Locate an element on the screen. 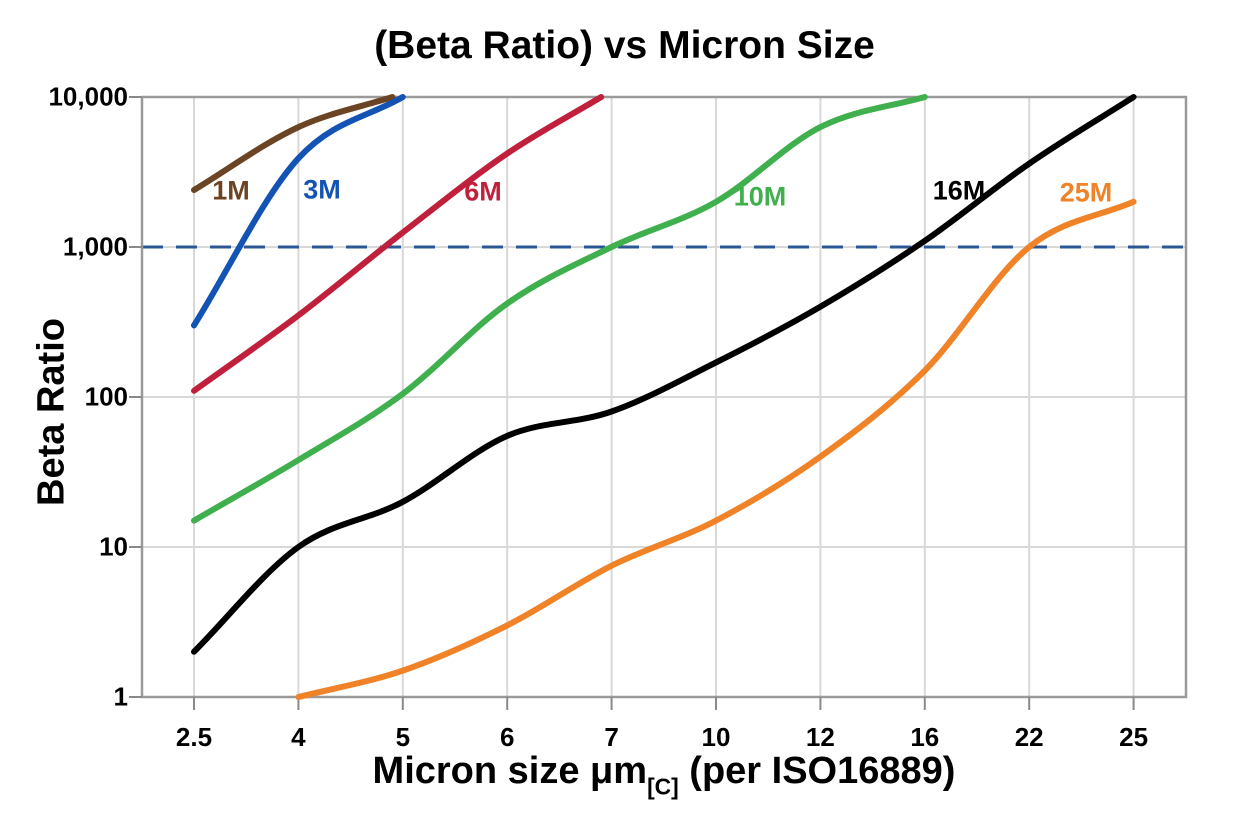 Image resolution: width=1249 pixels, height=819 pixels. y-tick-label-10: 10 is located at coordinates (113, 546).